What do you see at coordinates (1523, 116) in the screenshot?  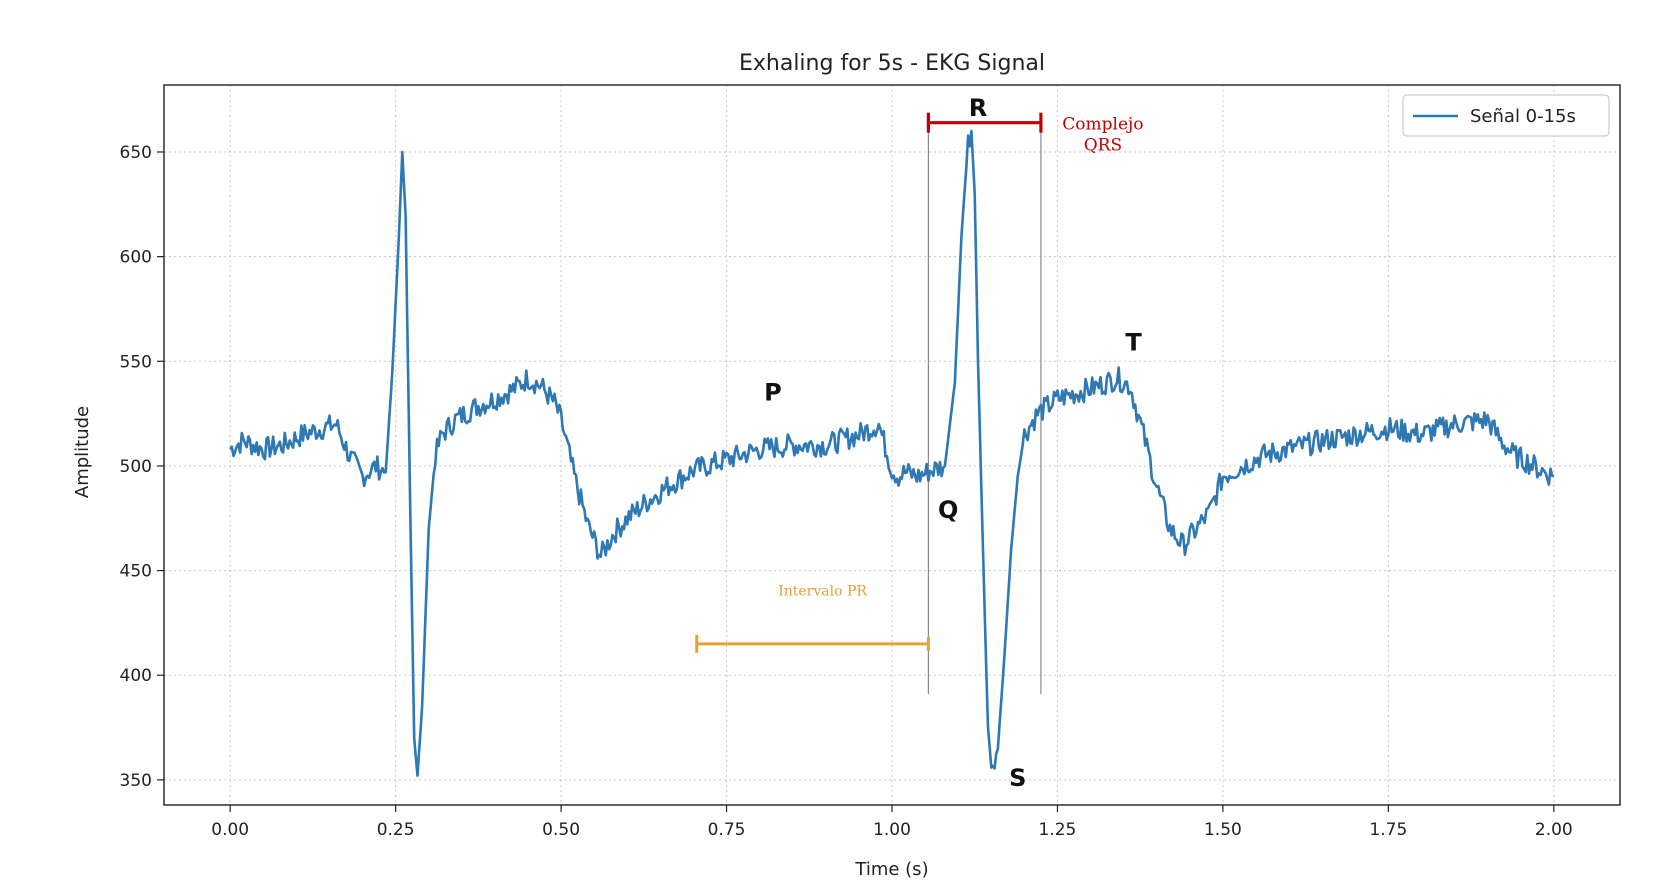 I see `legend-label: Señal 0-15s` at bounding box center [1523, 116].